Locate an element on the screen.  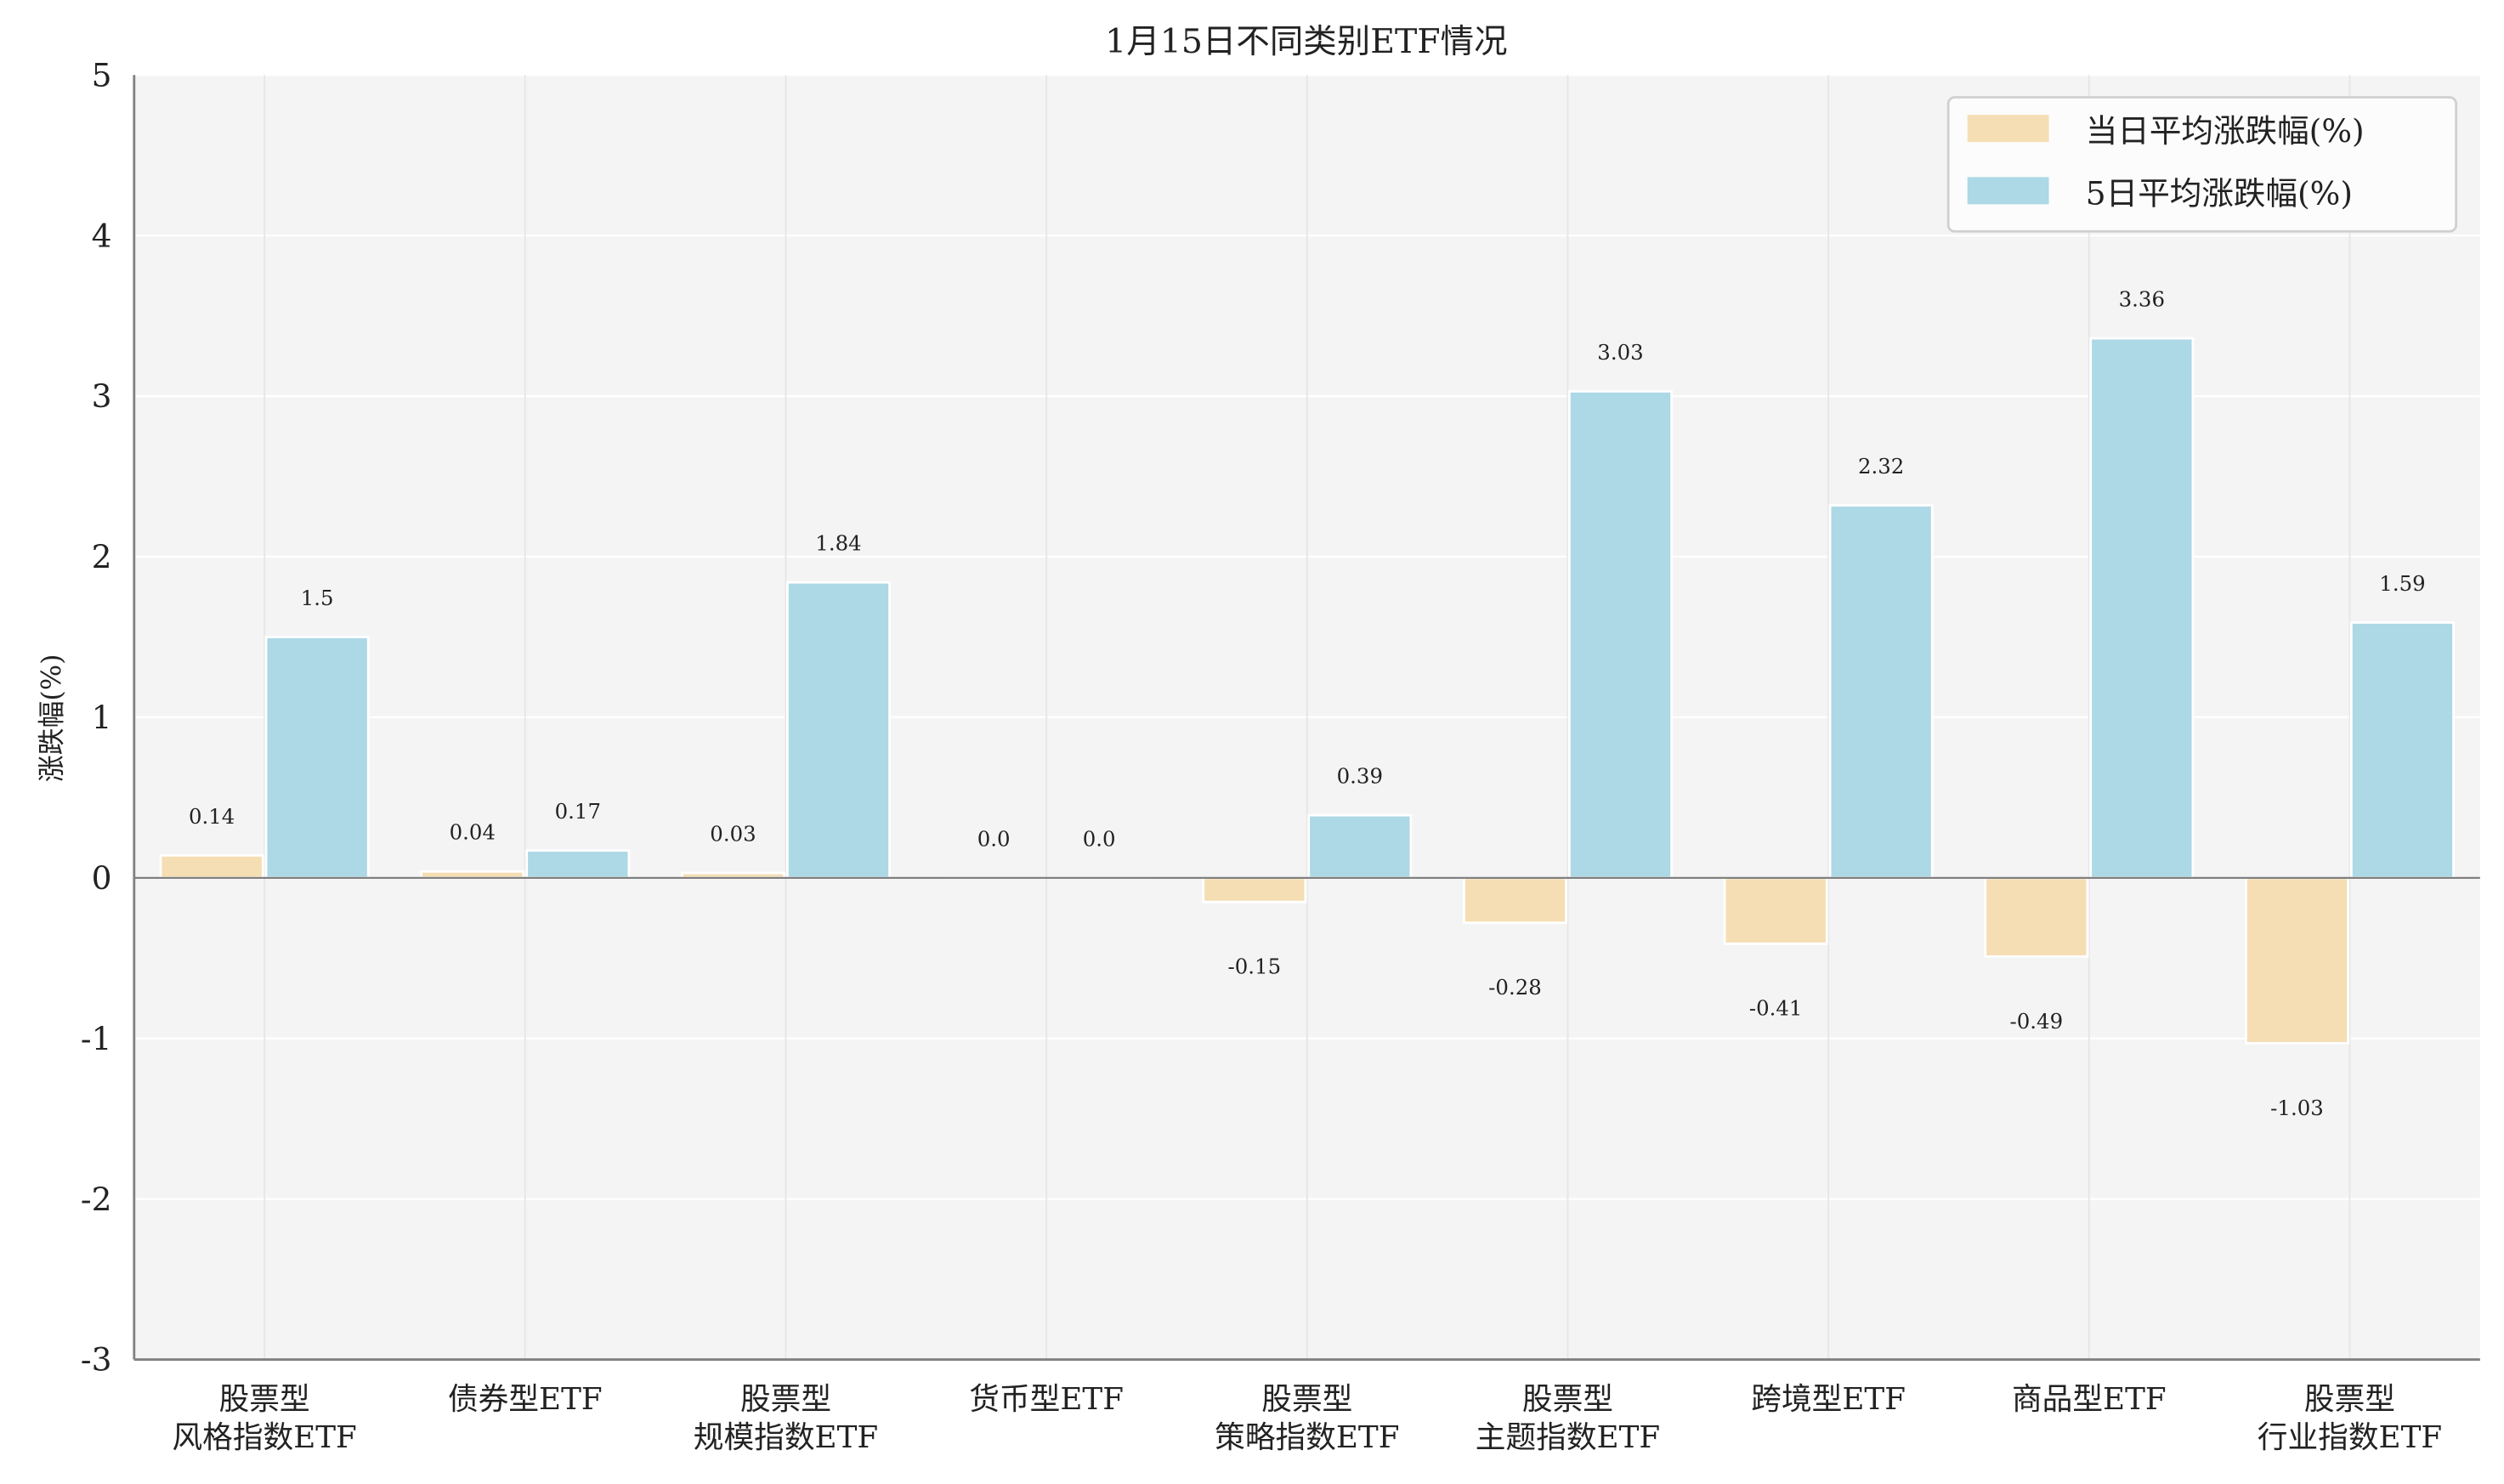
data-label: 0.14 is located at coordinates (212, 816).